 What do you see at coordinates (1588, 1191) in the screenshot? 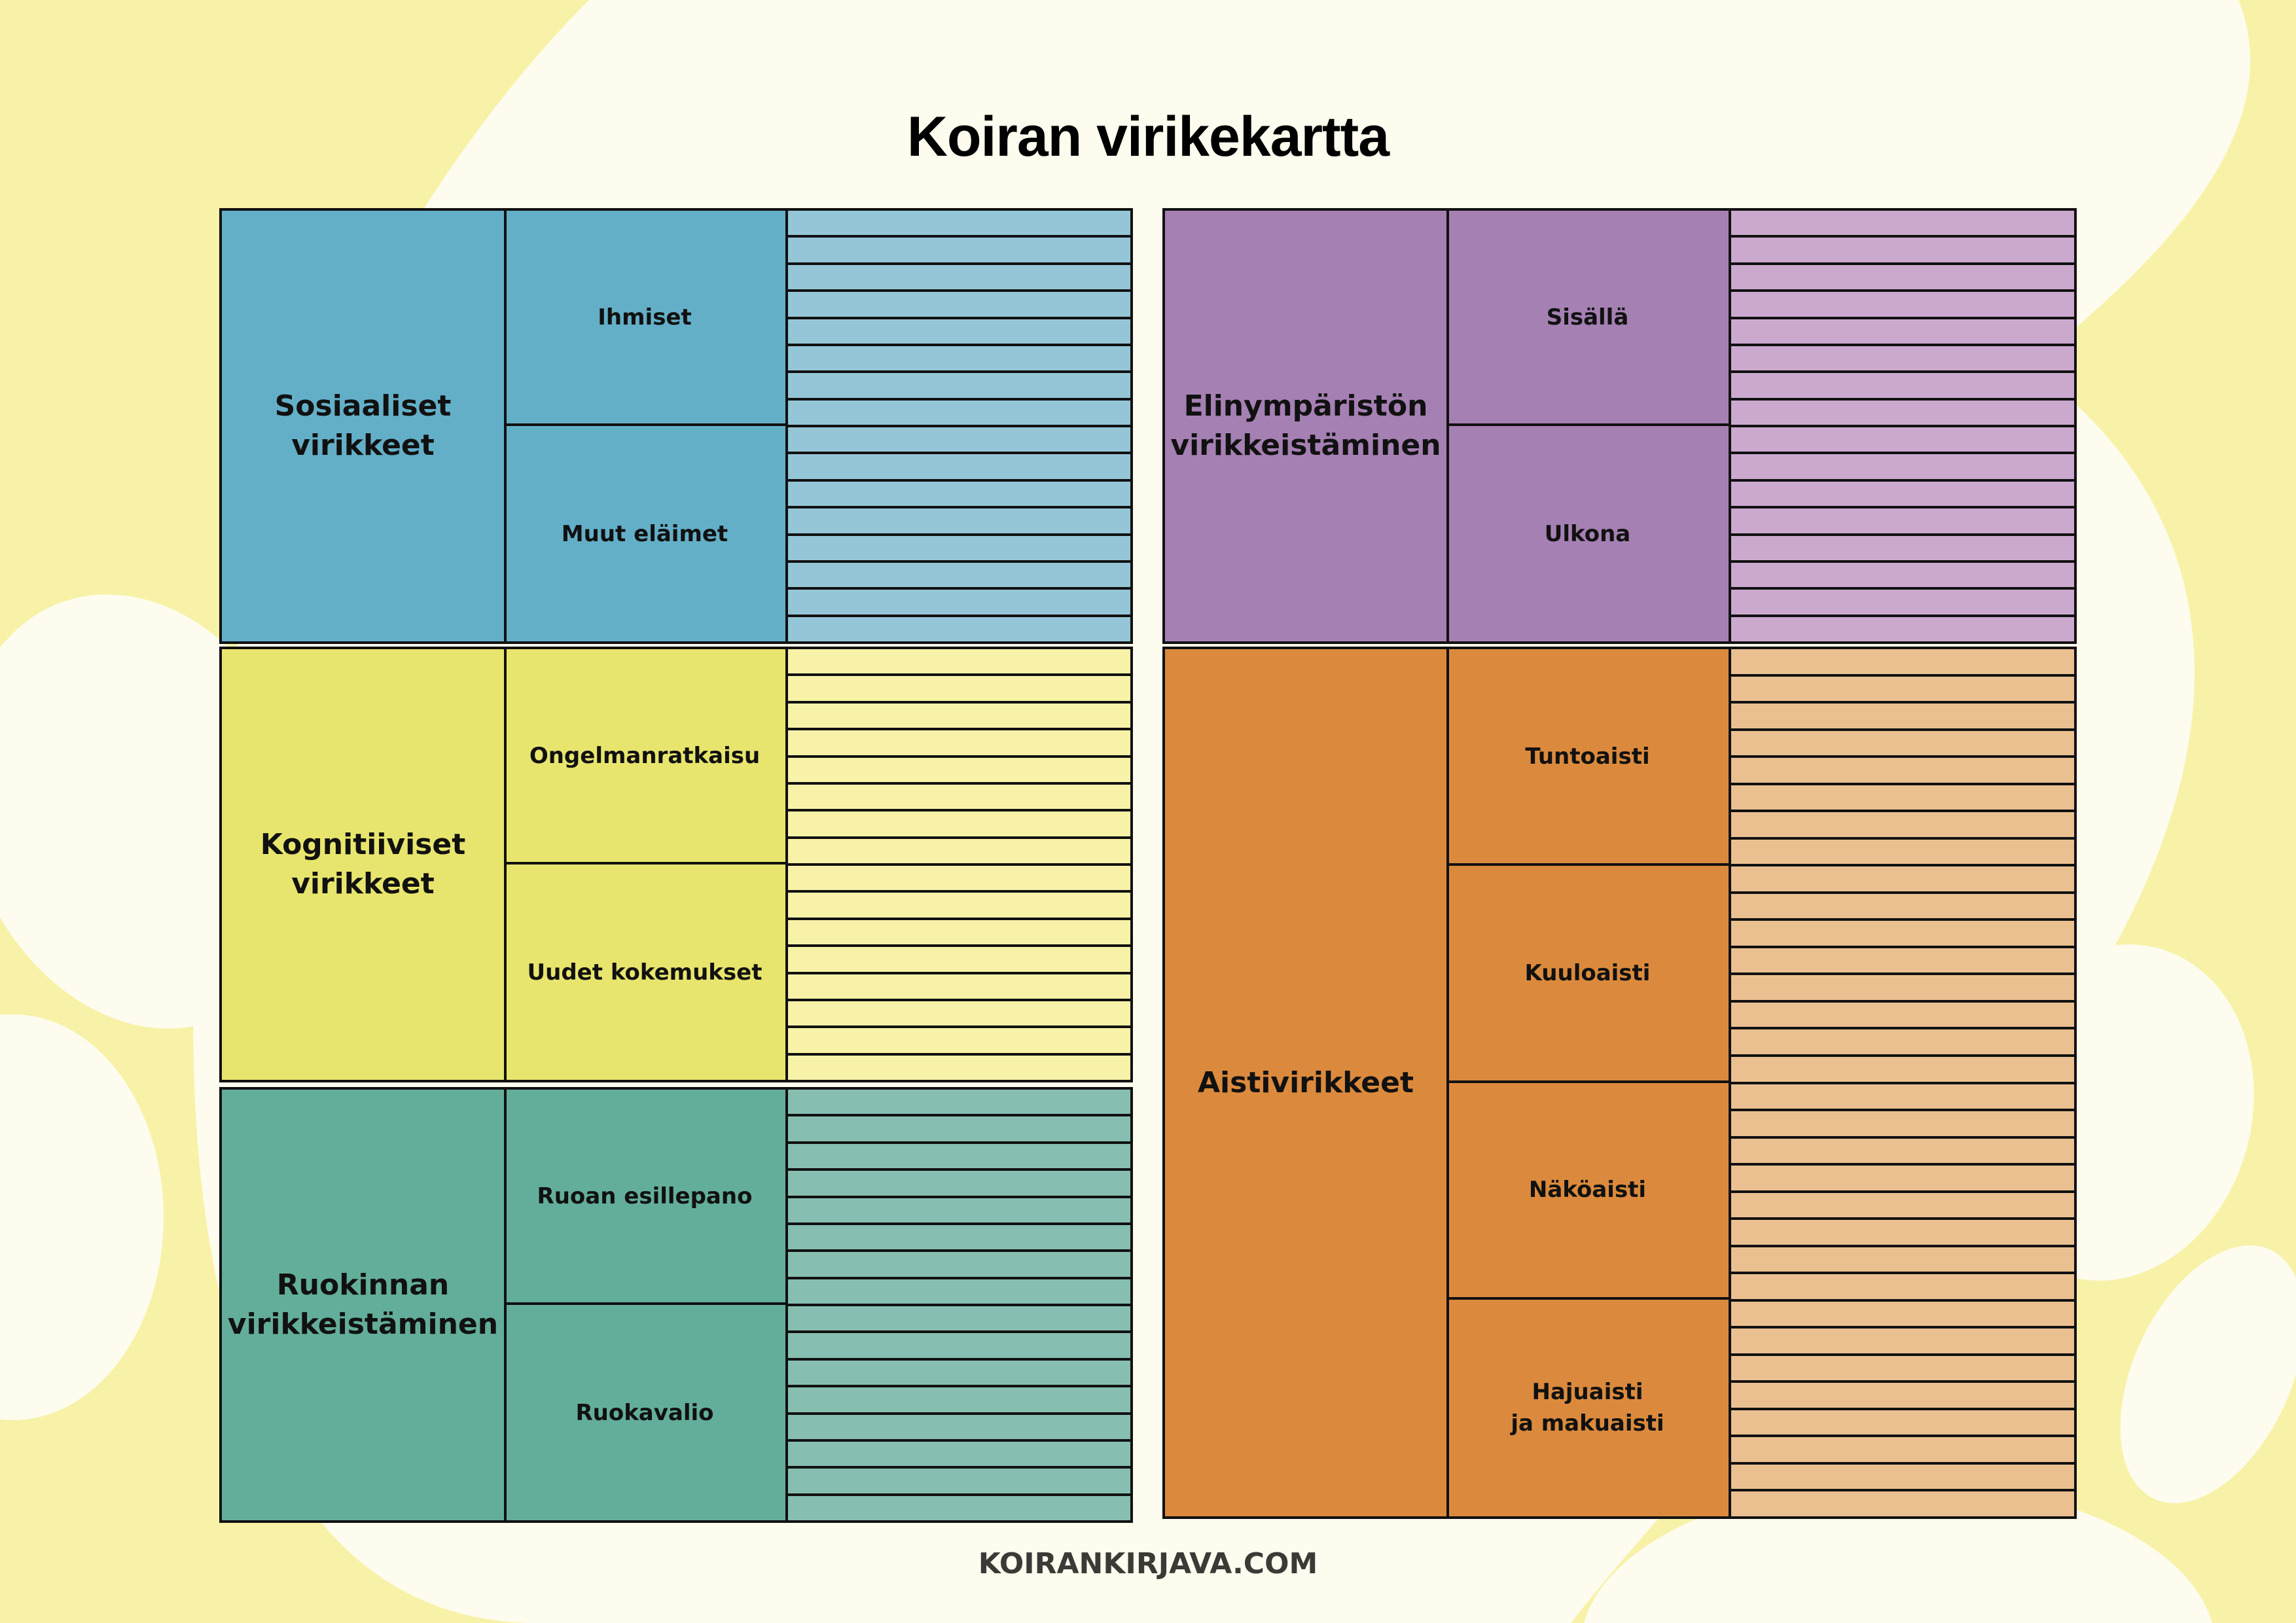
I see `subcategory-label: Näköaisti` at bounding box center [1588, 1191].